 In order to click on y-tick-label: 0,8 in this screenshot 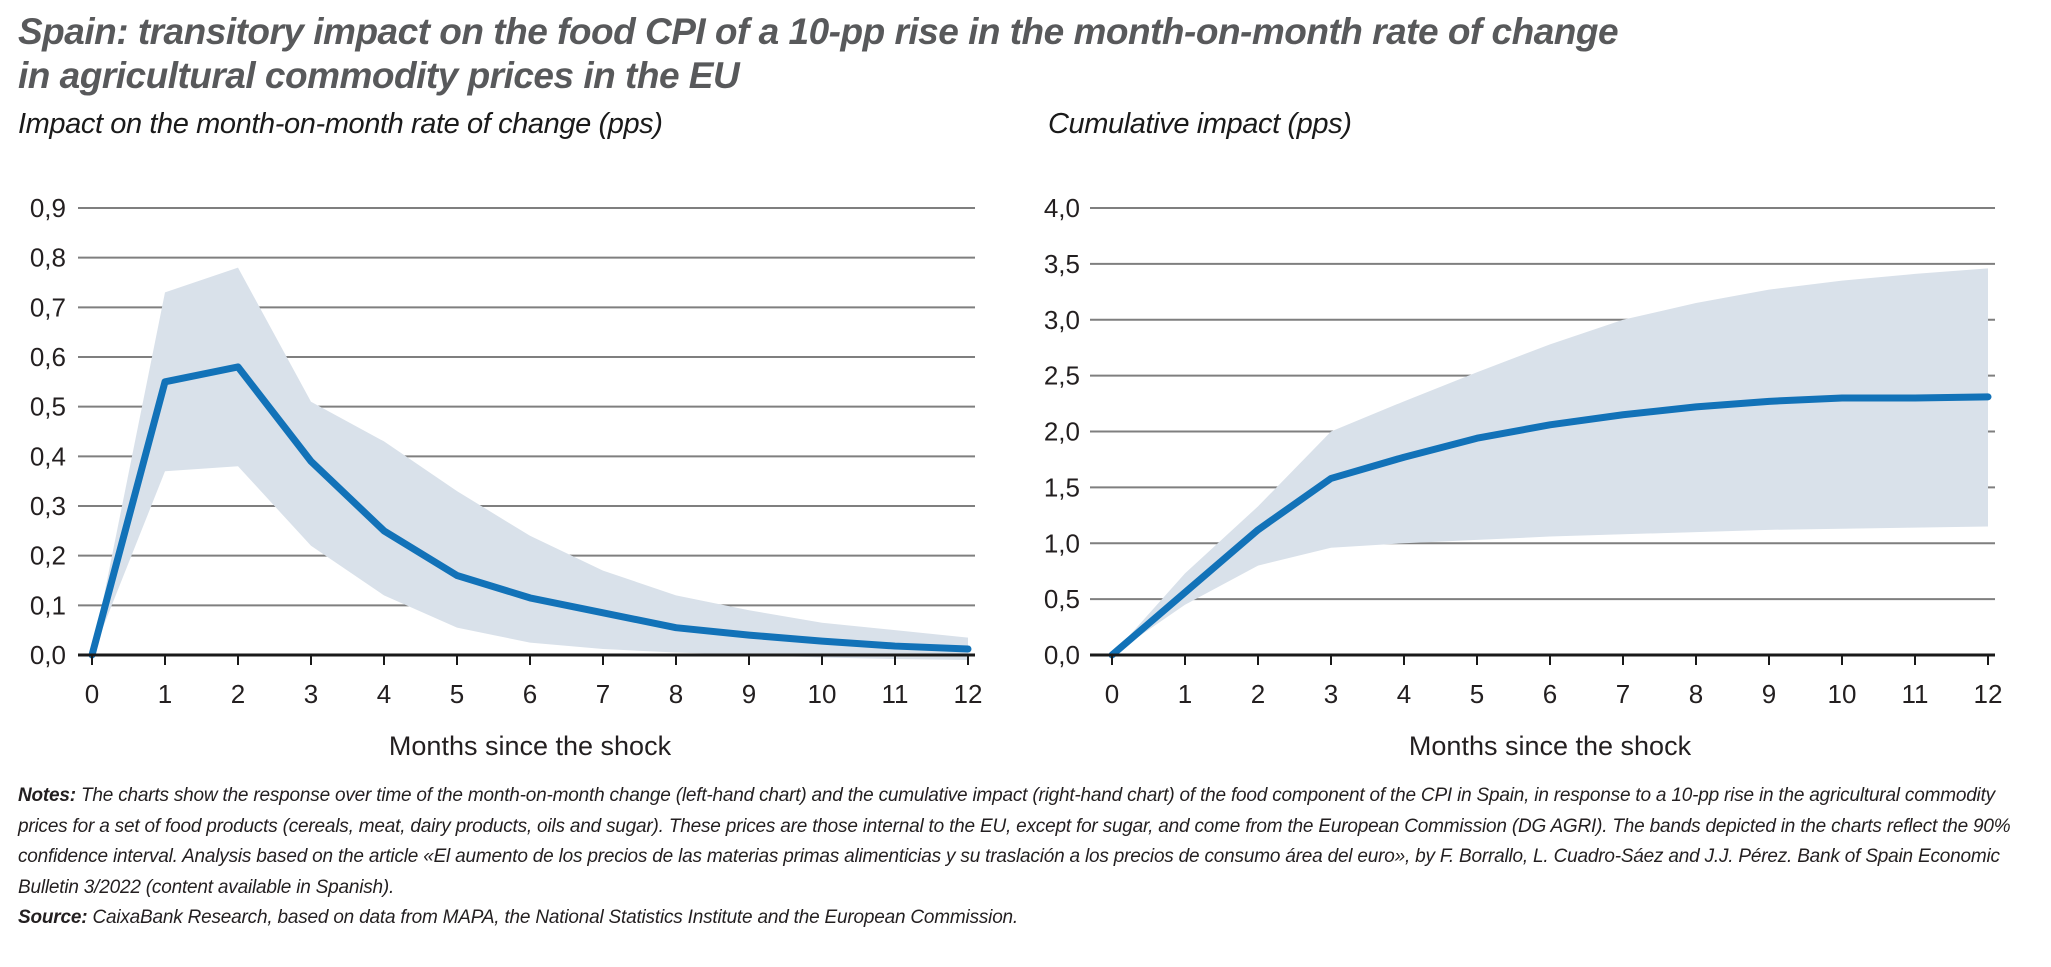, I will do `click(48, 258)`.